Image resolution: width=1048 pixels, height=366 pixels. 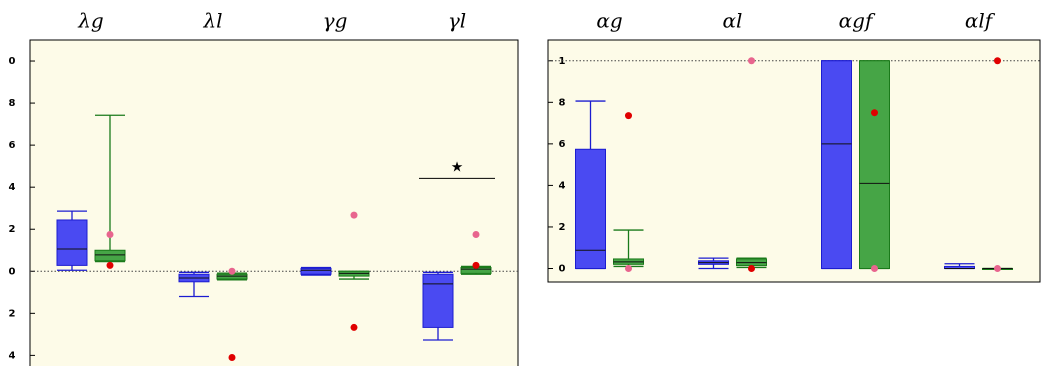 What do you see at coordinates (457, 21) in the screenshot?
I see `category-label: γl` at bounding box center [457, 21].